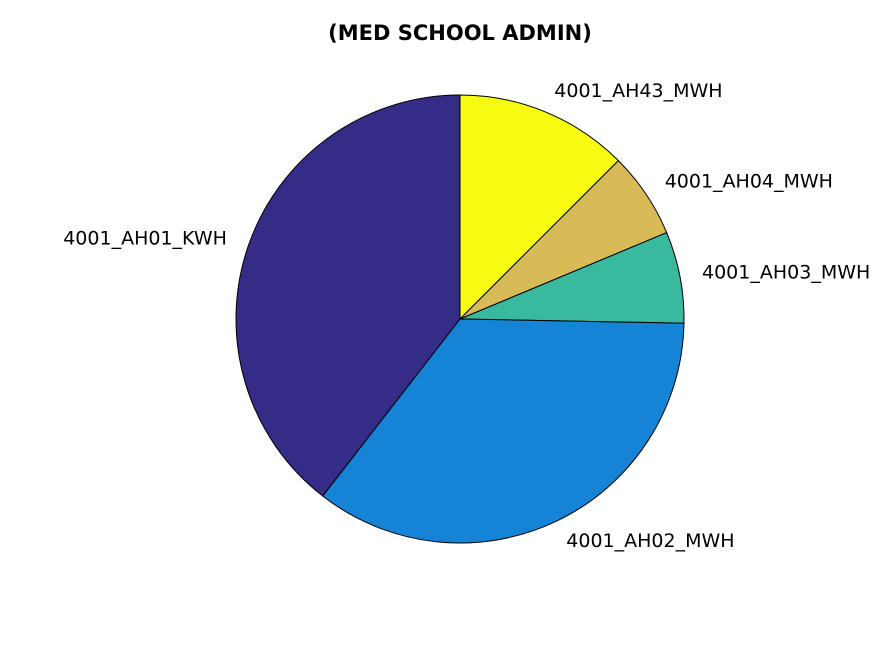 Image resolution: width=887 pixels, height=666 pixels. I want to click on pie-label-4001-ah04-mwh: 4001_AH04_MWH, so click(749, 181).